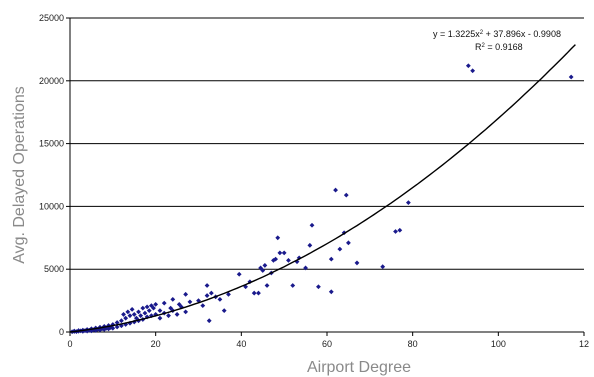 The width and height of the screenshot is (594, 377). I want to click on x-tick-label: 60, so click(327, 344).